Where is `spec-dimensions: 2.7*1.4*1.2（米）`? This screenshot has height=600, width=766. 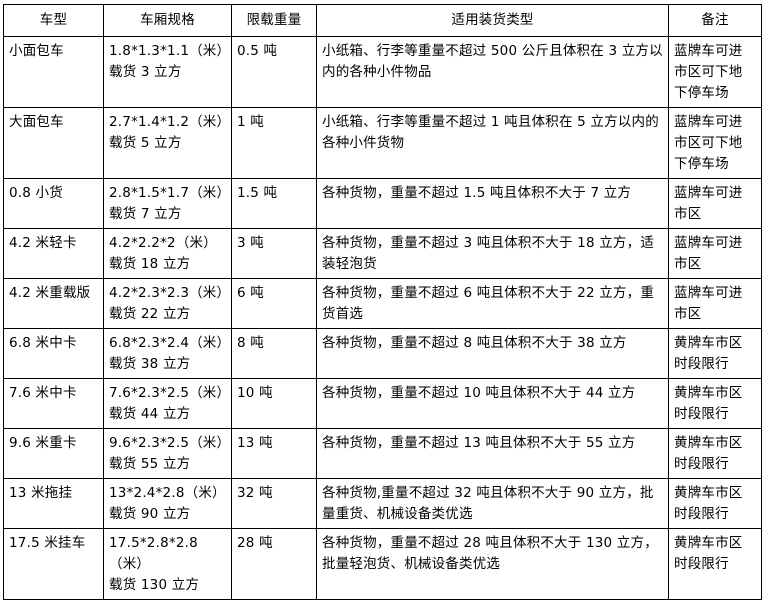
spec-dimensions: 2.7*1.4*1.2（米） is located at coordinates (170, 122).